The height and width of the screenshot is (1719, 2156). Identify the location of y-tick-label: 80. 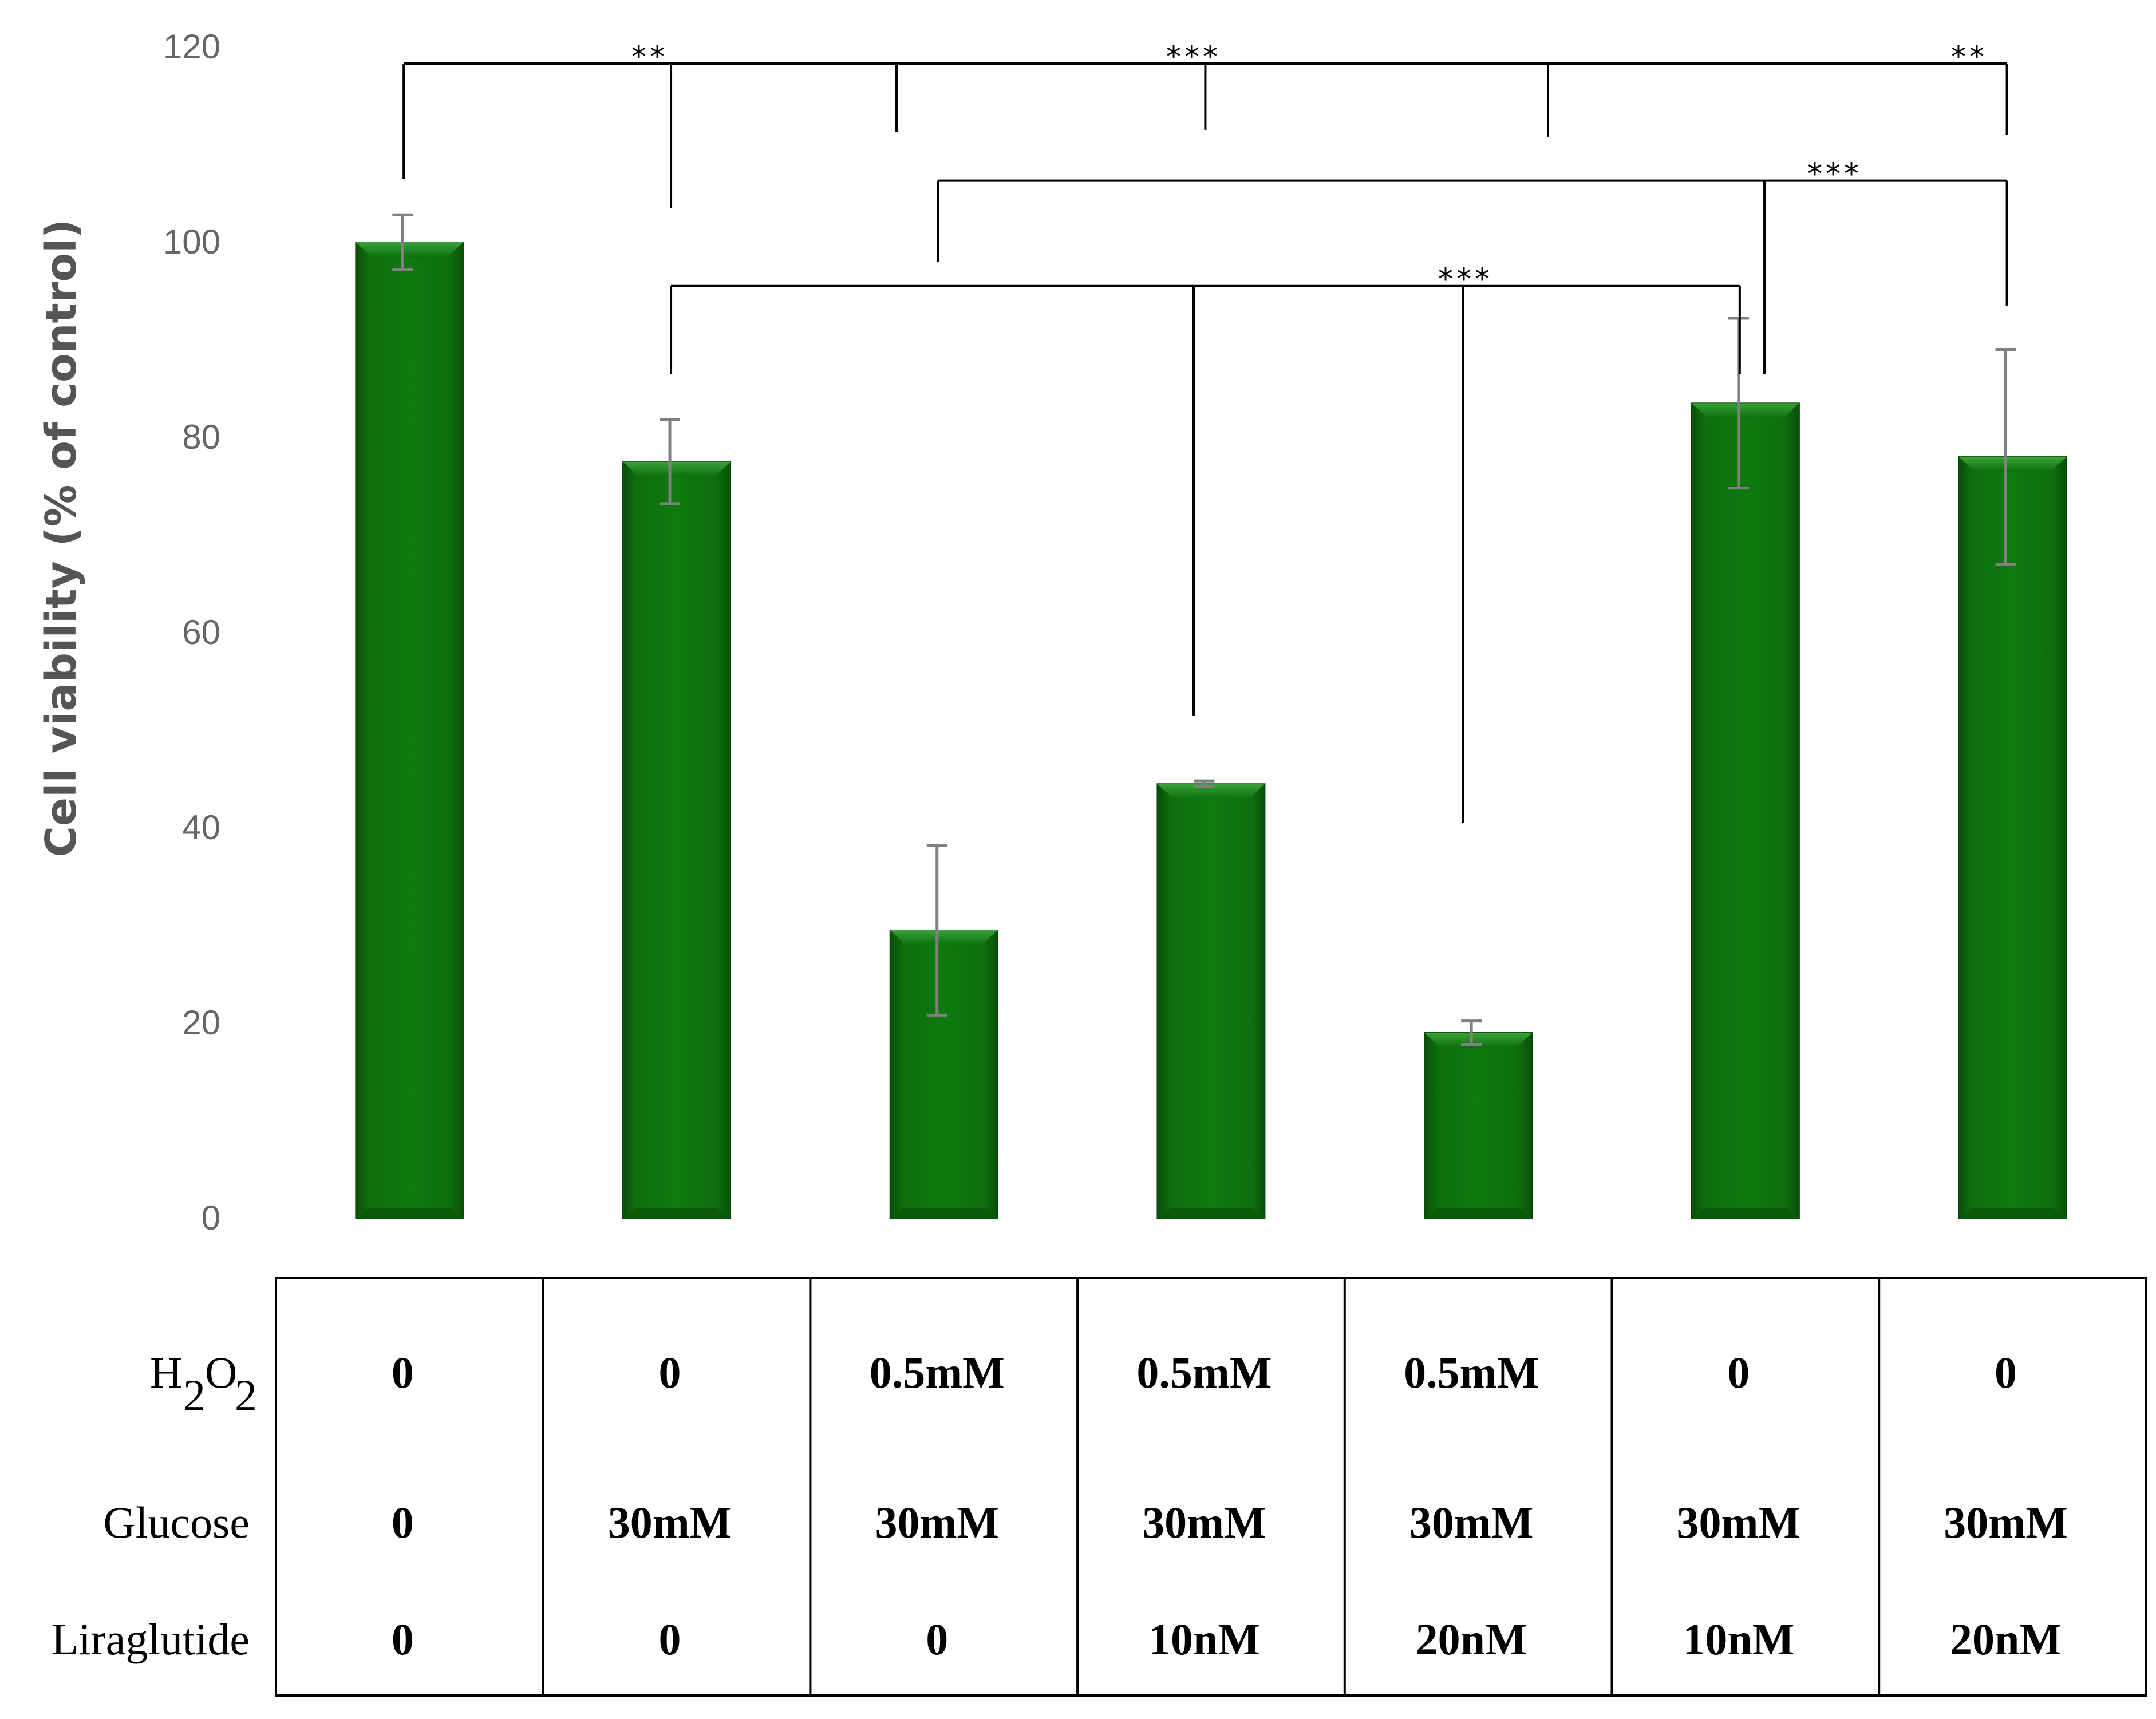
(201, 437).